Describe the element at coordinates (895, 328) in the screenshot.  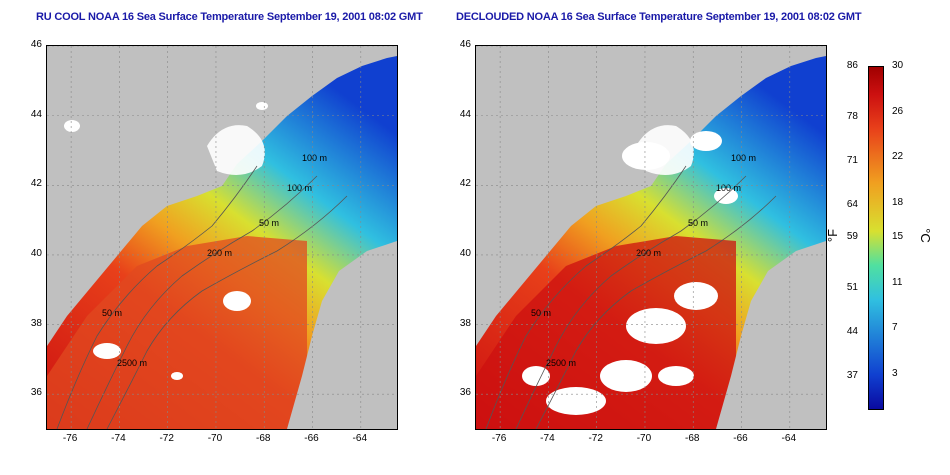
I see `colorbar-celsius-tick: 7` at that location.